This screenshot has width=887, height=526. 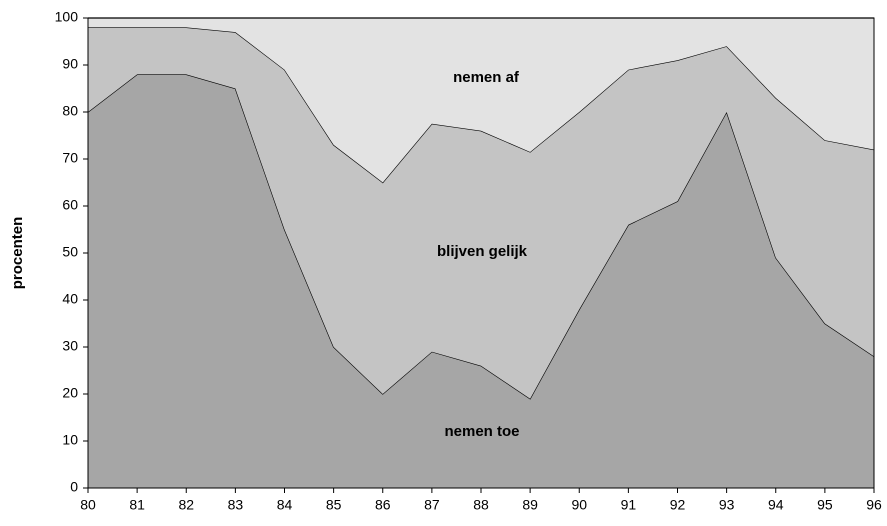 I want to click on x-tick-label: 94, so click(x=776, y=505).